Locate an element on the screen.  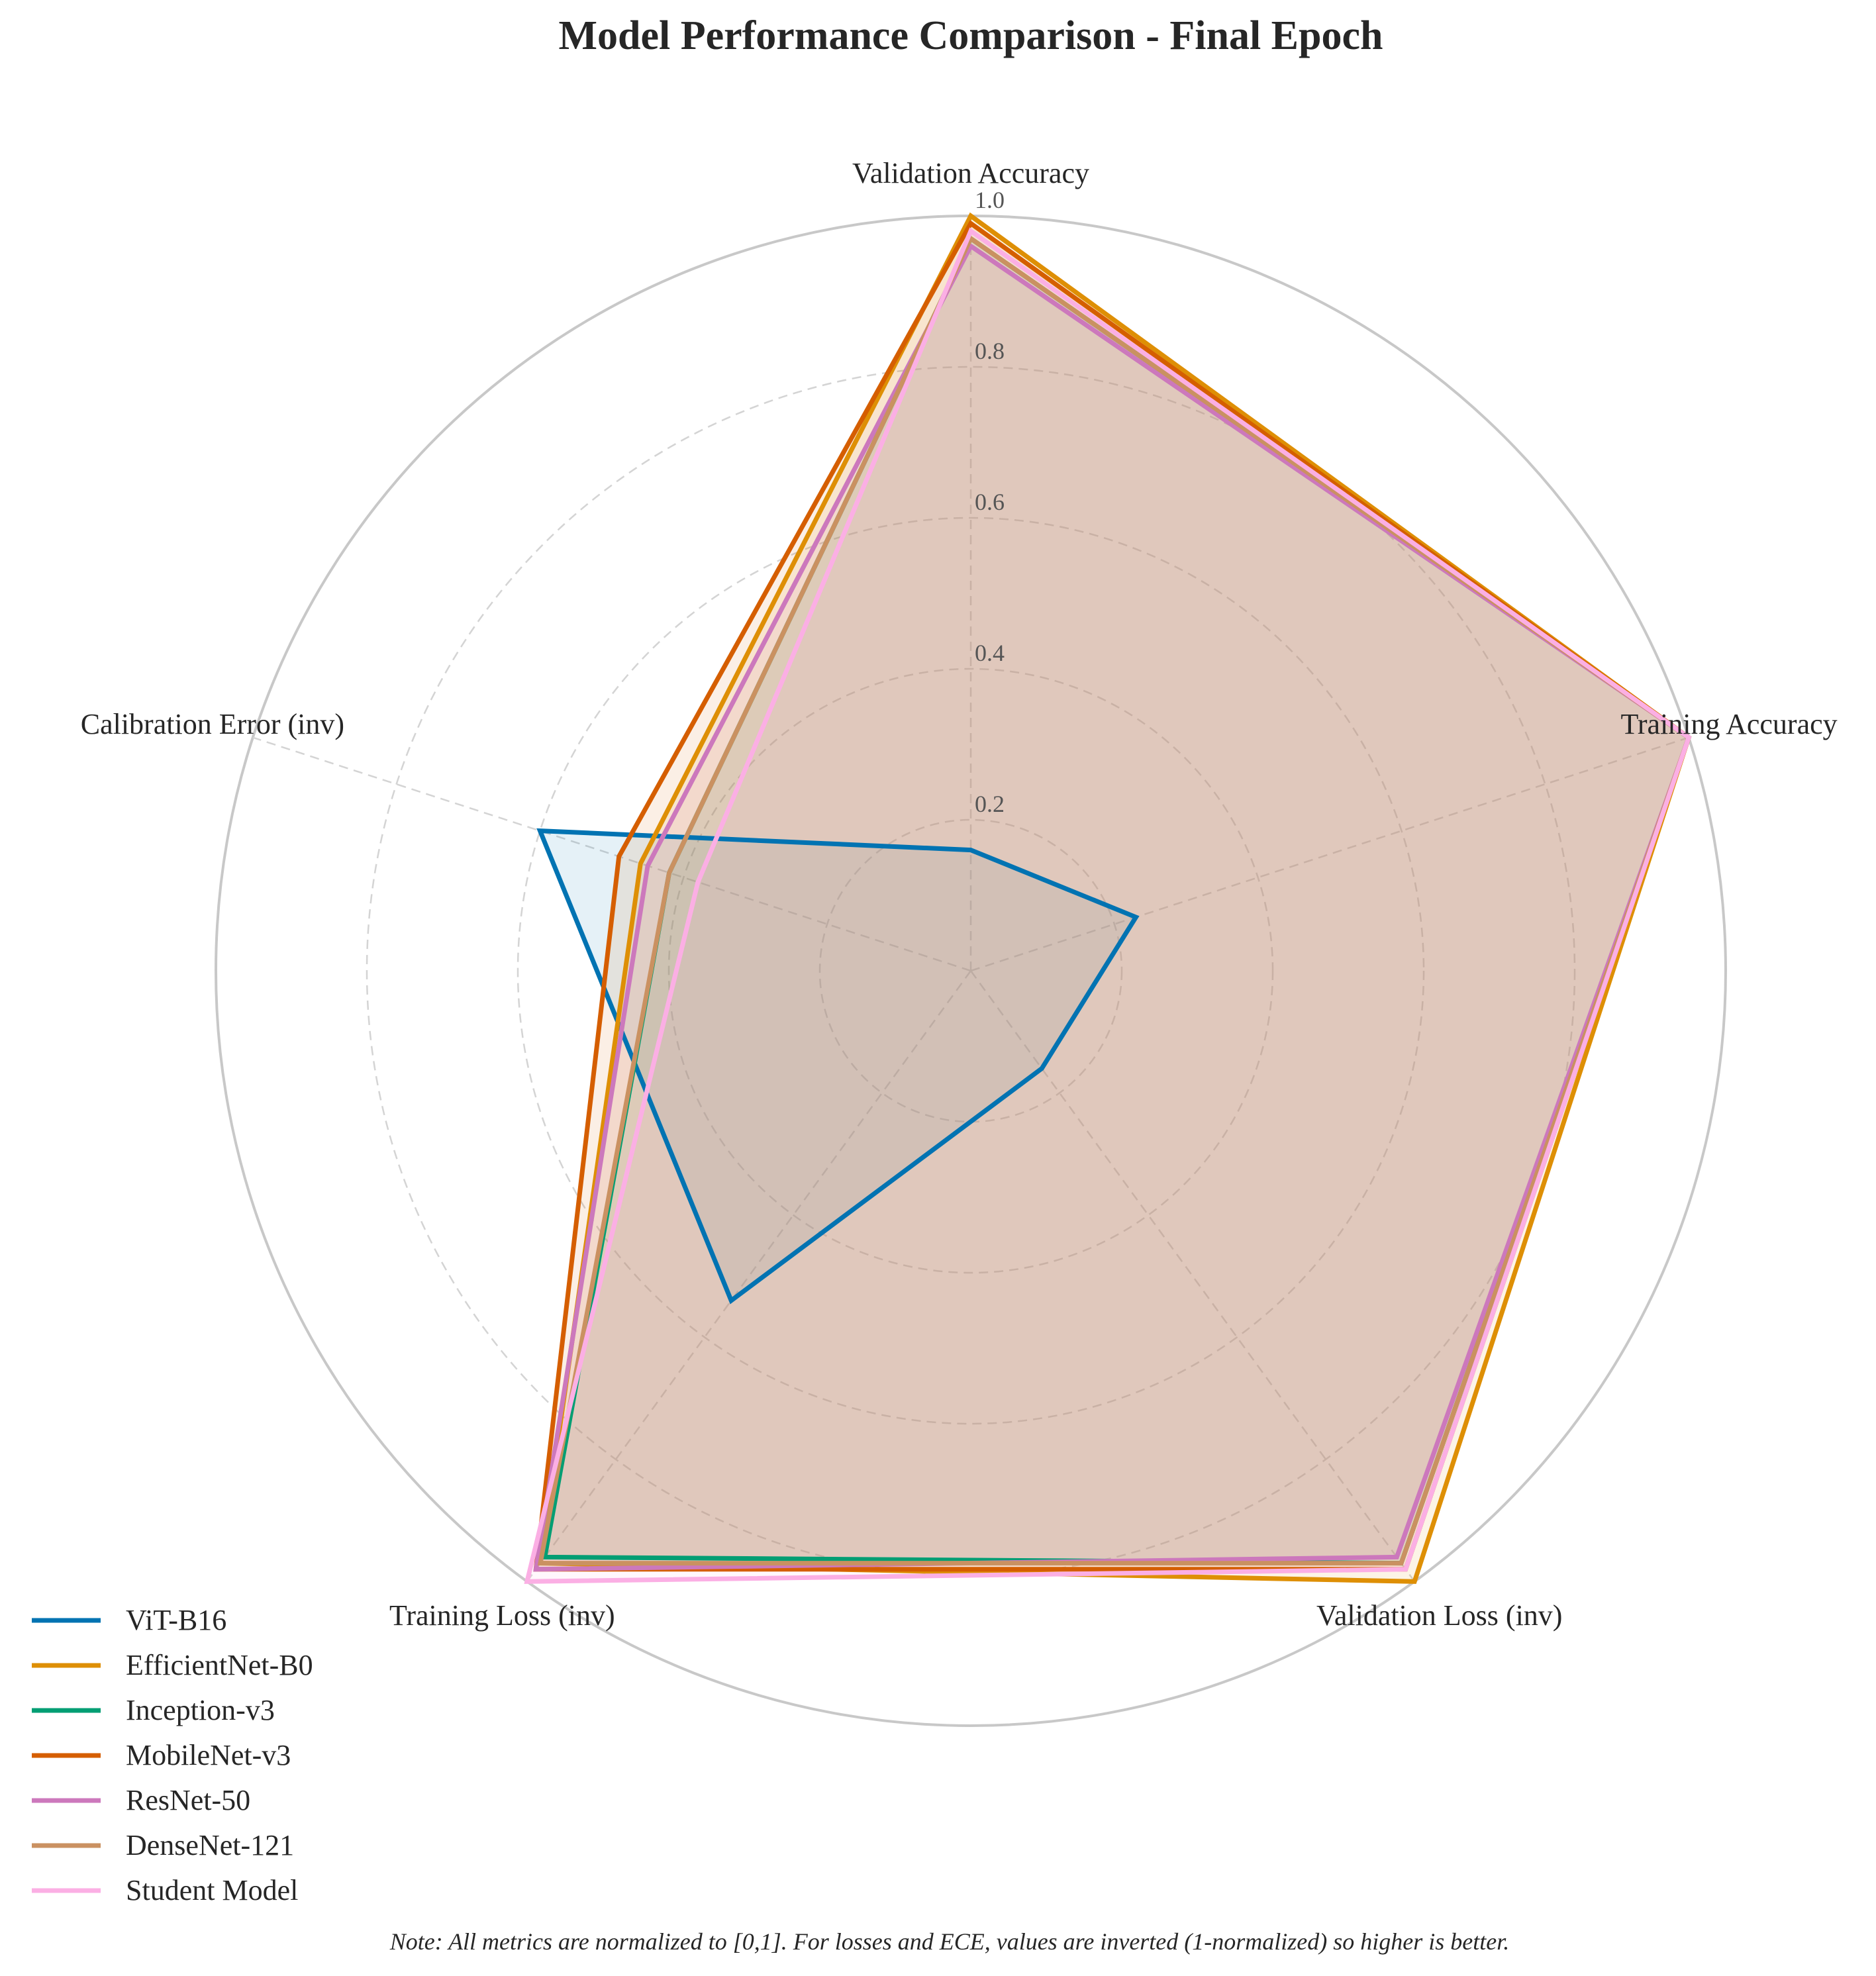
series-area is located at coordinates (838, 1065).